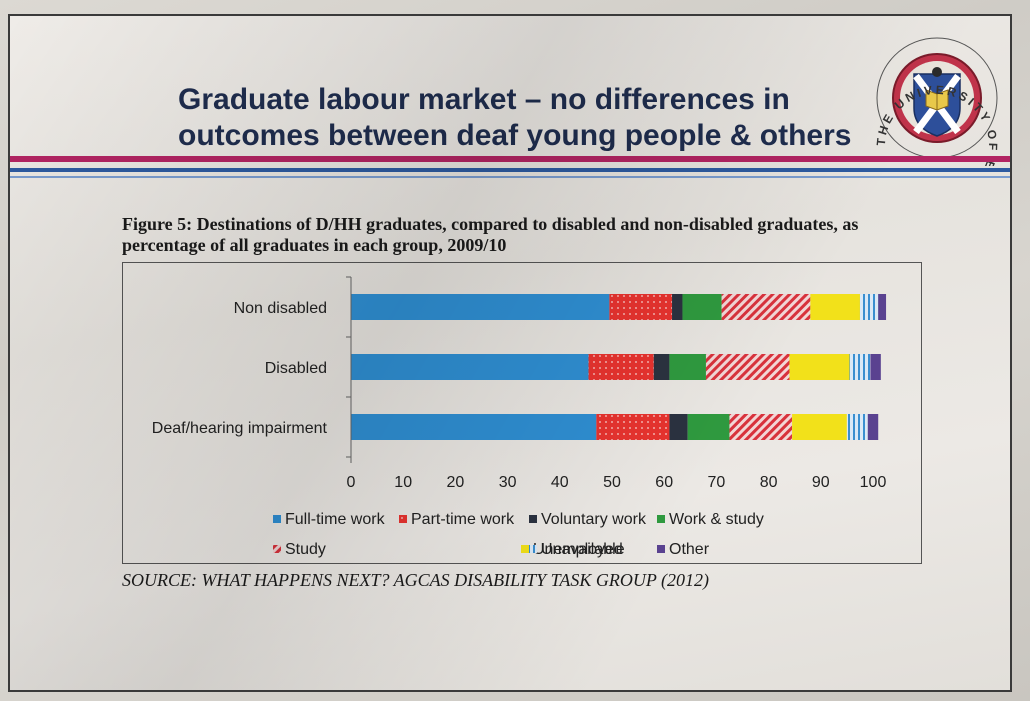 Image resolution: width=1030 pixels, height=701 pixels. What do you see at coordinates (873, 427) in the screenshot?
I see `bar-segment-other-deaf-hearing-impairment` at bounding box center [873, 427].